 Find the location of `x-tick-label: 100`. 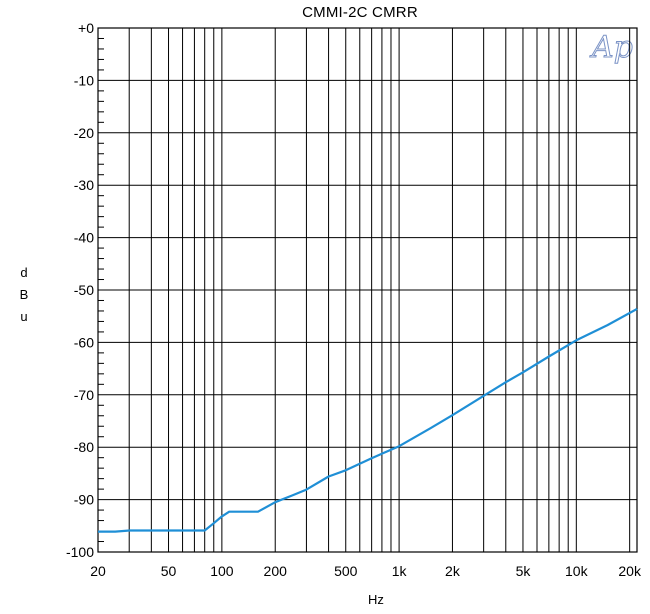

x-tick-label: 100 is located at coordinates (222, 571).